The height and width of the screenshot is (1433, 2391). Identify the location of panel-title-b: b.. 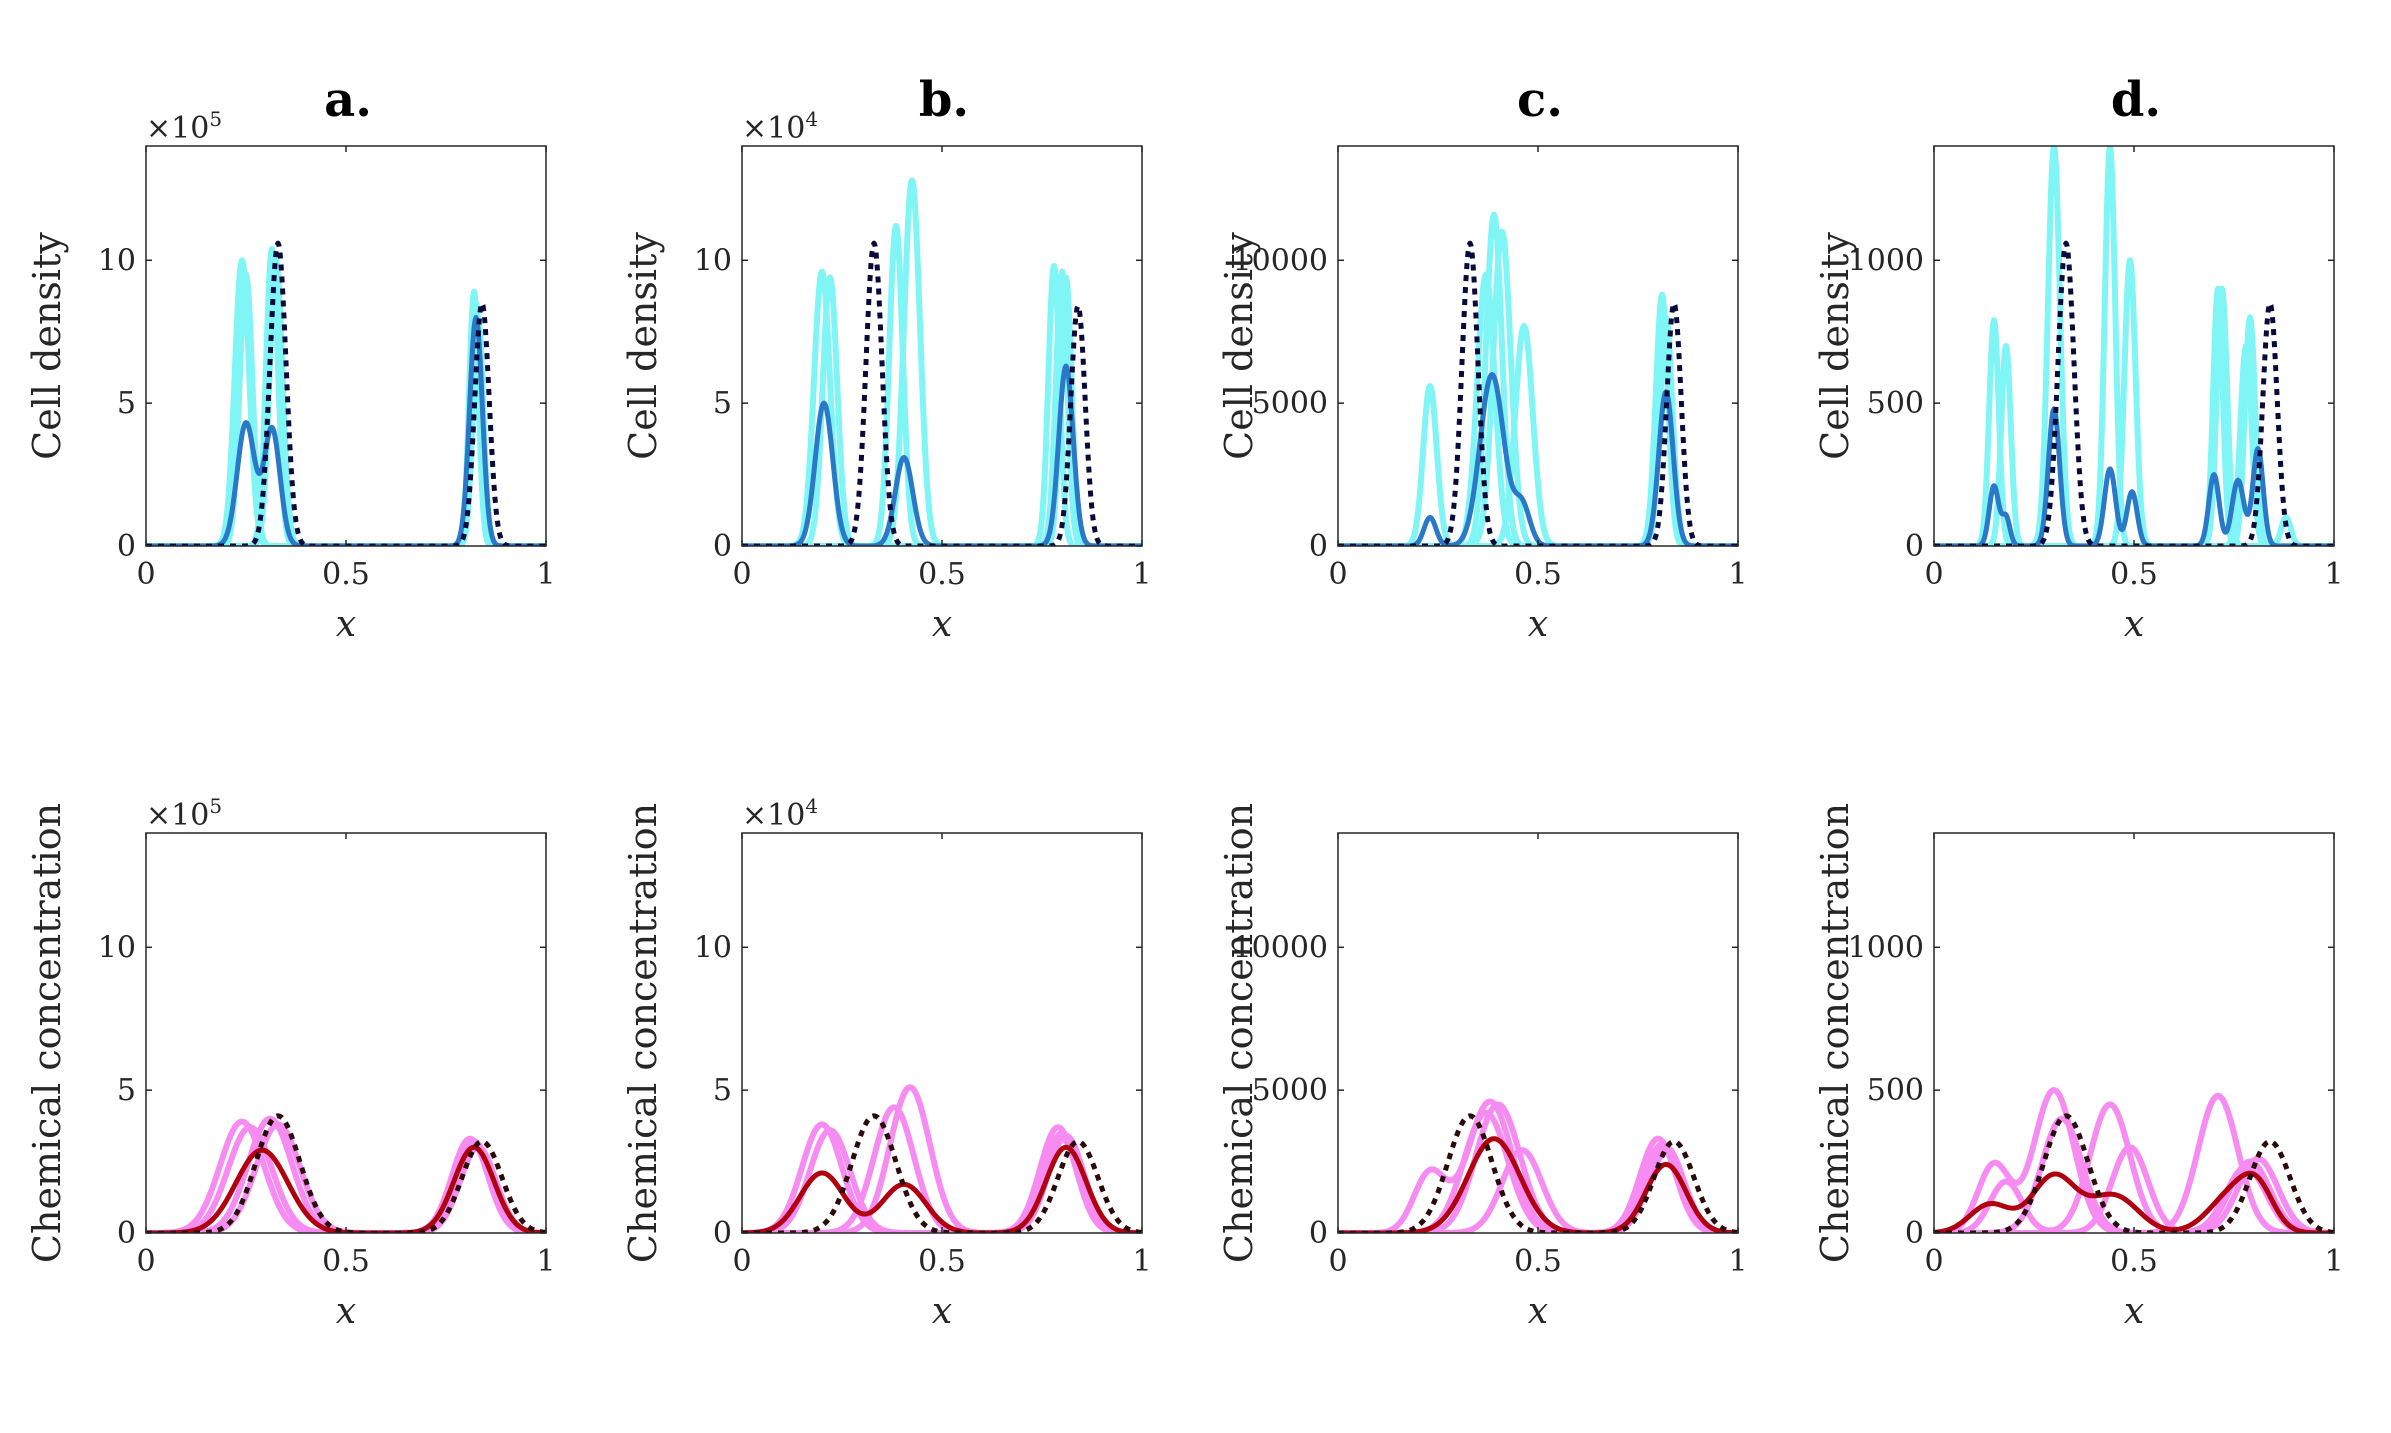
(944, 100).